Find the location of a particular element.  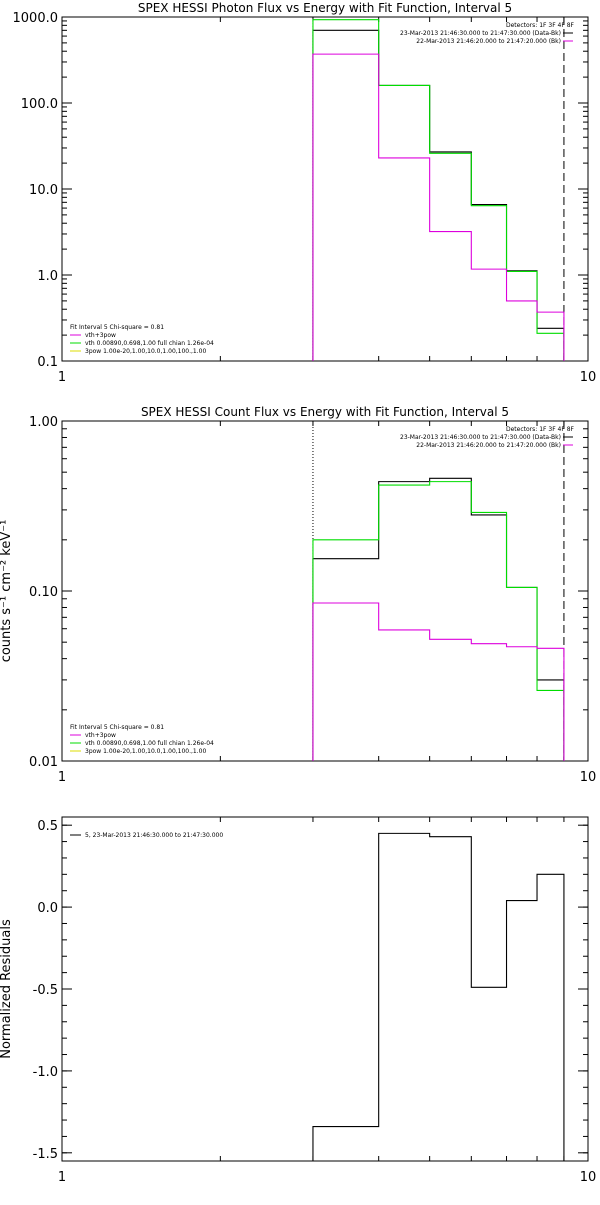

y-tick-label: 0.01 is located at coordinates (43, 762).